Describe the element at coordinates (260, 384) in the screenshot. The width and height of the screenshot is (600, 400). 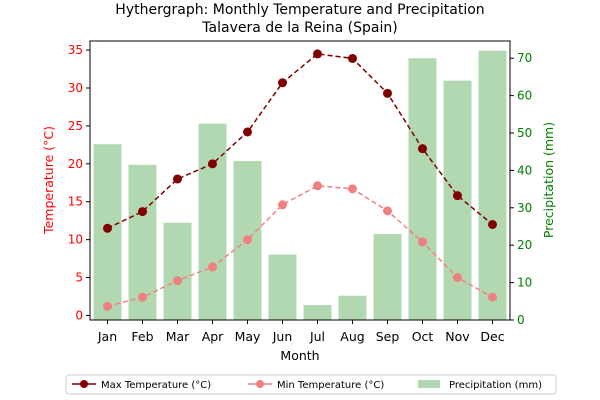
I see `legend-min-marker` at that location.